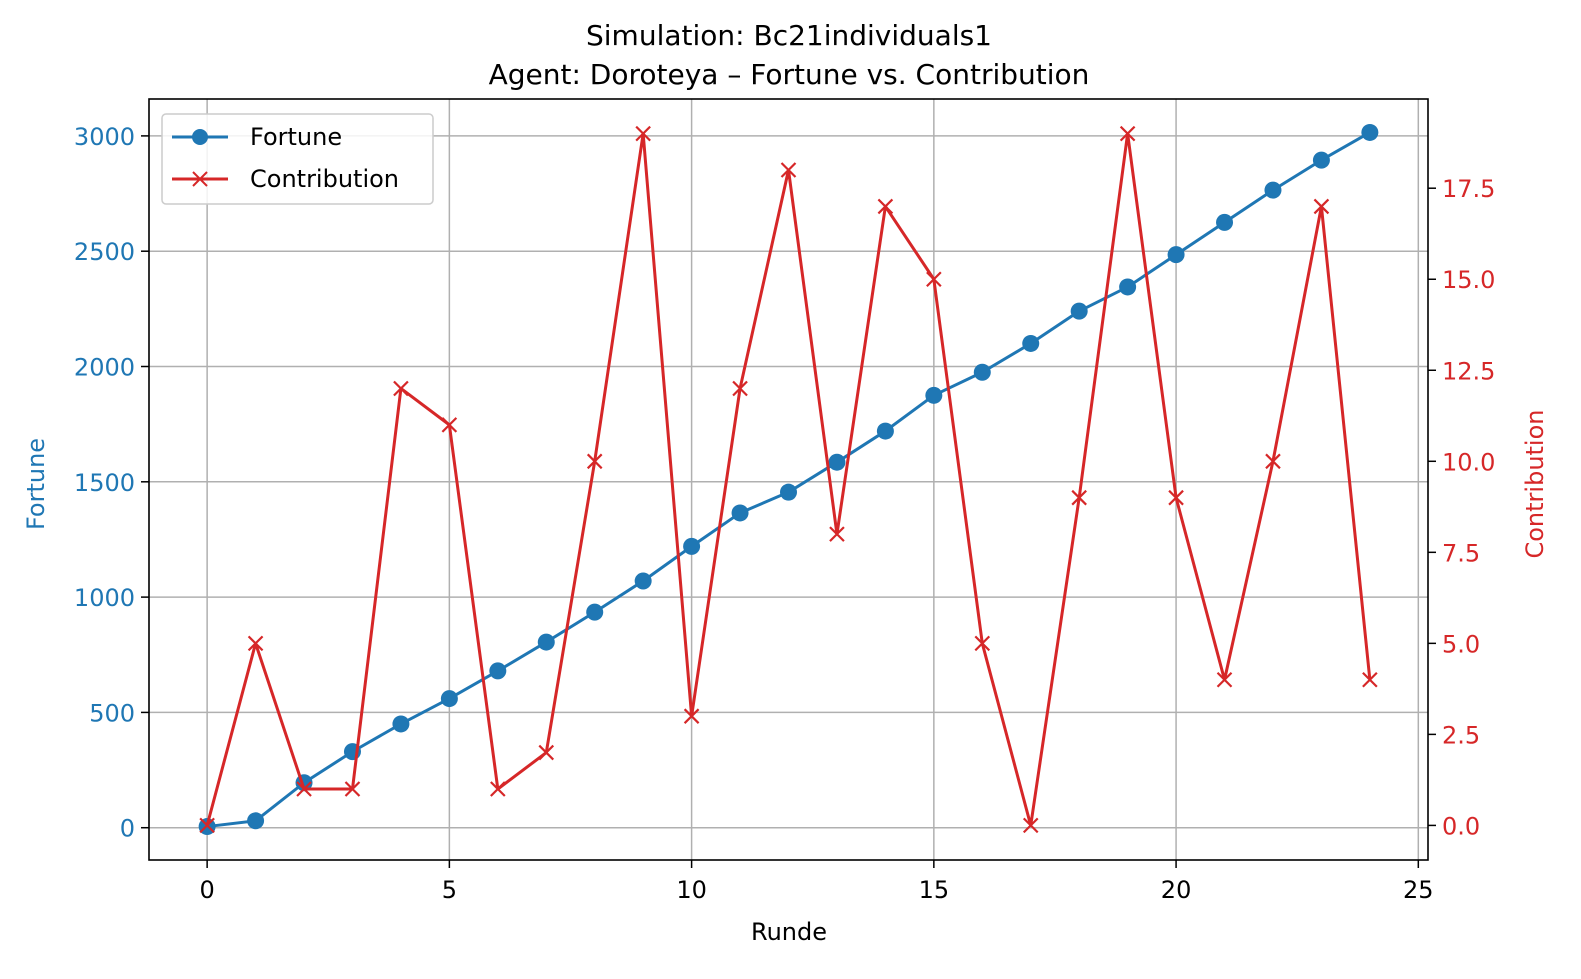  I want to click on x-tick-label: 20, so click(1176, 890).